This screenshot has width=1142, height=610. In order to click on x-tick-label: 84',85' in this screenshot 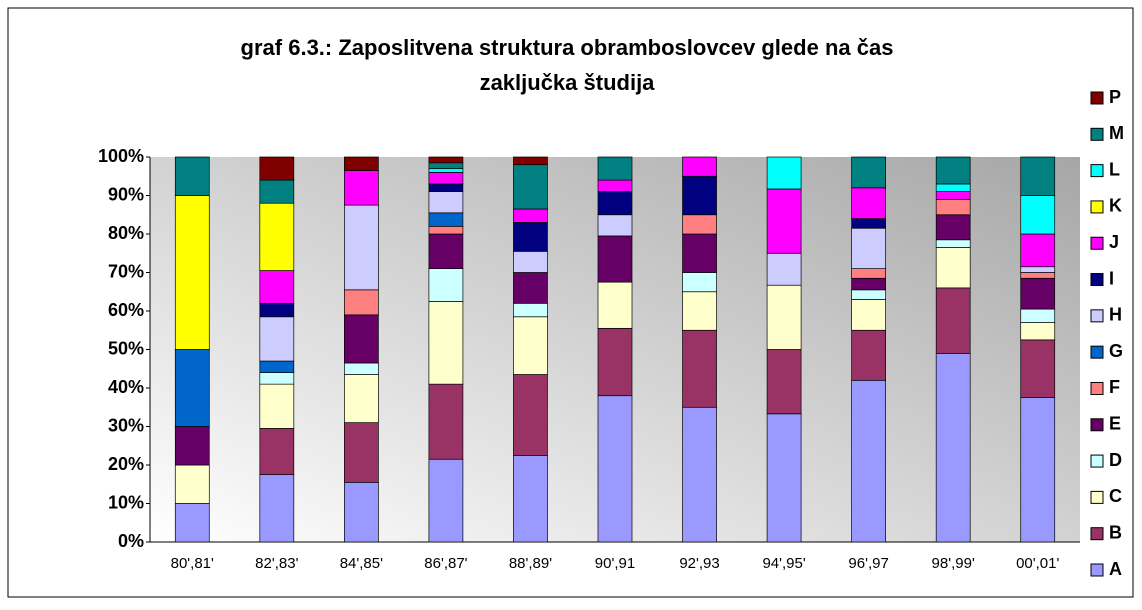, I will do `click(361, 563)`.